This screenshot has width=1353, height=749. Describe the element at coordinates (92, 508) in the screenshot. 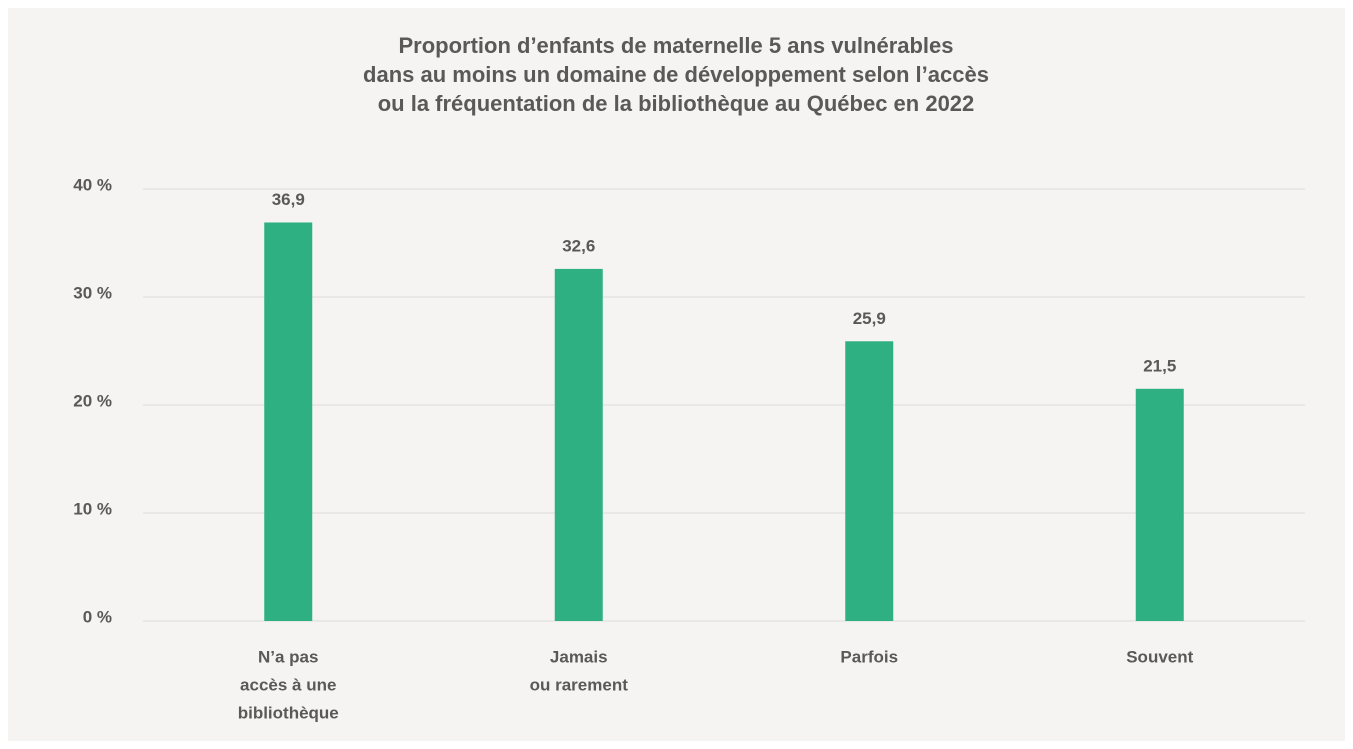

I see `y-tick-label: 10 %` at that location.